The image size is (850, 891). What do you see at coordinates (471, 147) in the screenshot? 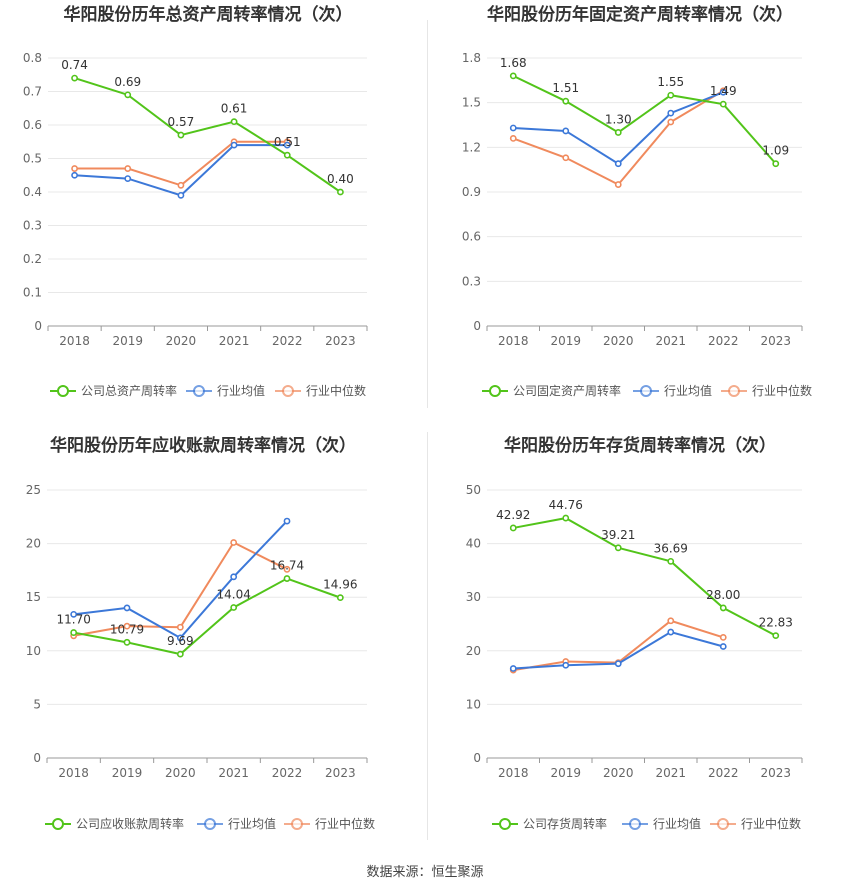
I see `y-tick-label: 1.2` at bounding box center [471, 147].